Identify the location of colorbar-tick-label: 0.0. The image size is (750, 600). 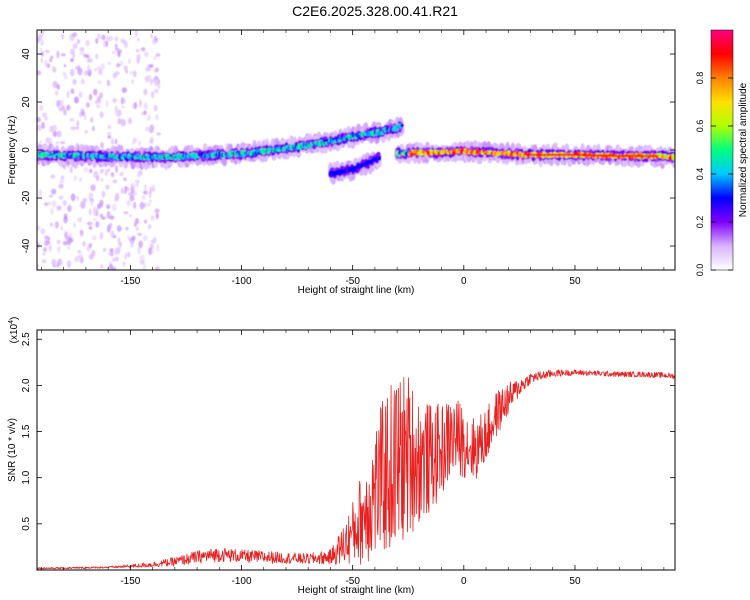
(700, 270).